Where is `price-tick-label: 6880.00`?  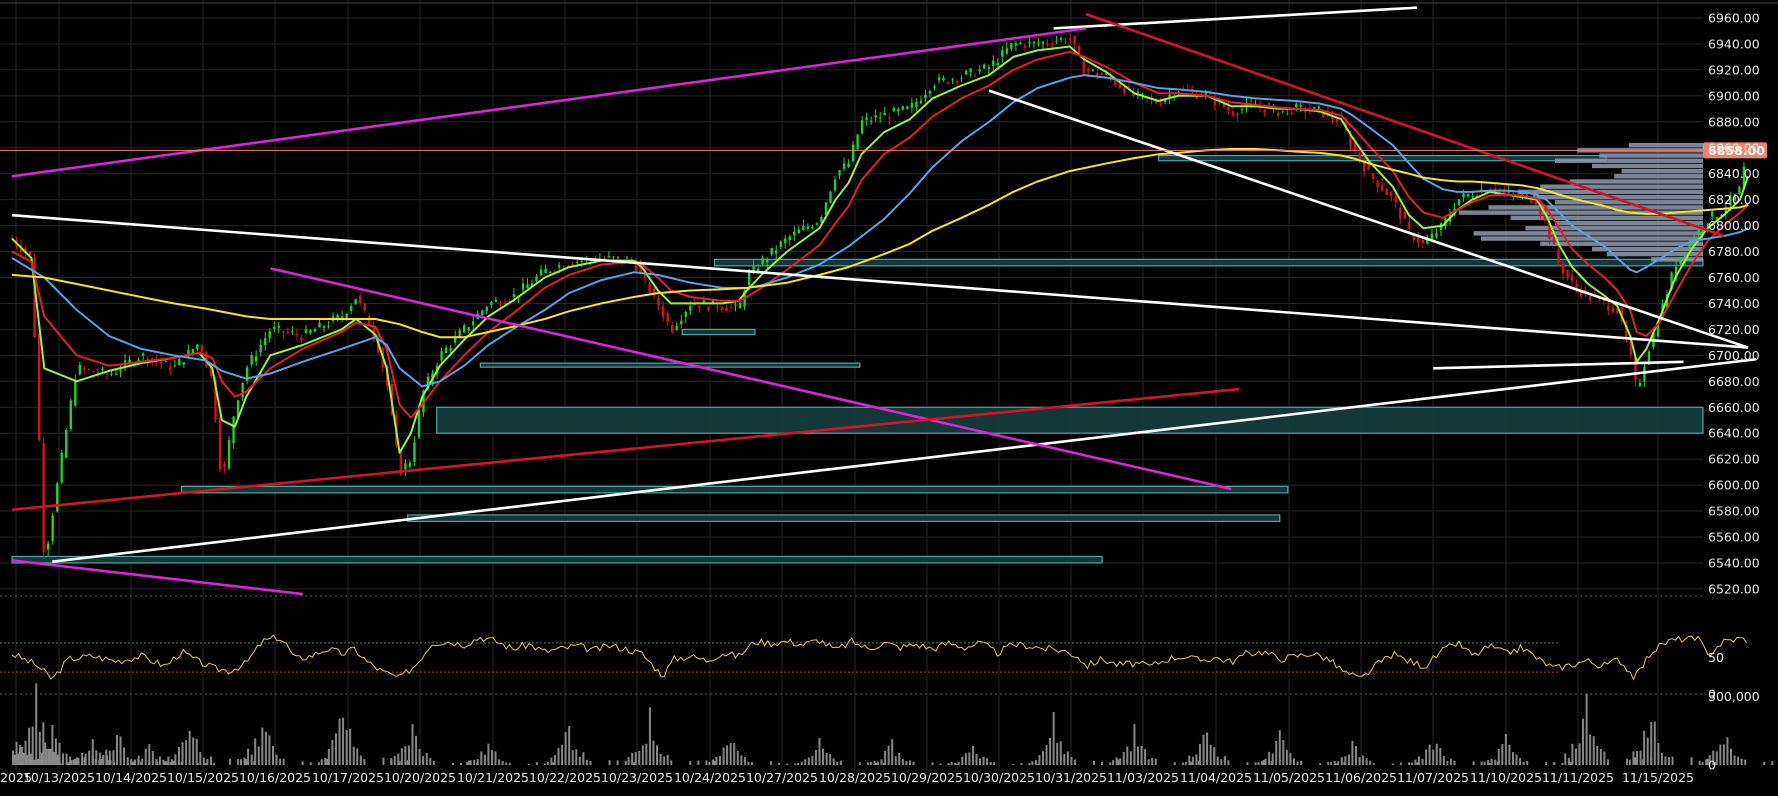
price-tick-label: 6880.00 is located at coordinates (1734, 121).